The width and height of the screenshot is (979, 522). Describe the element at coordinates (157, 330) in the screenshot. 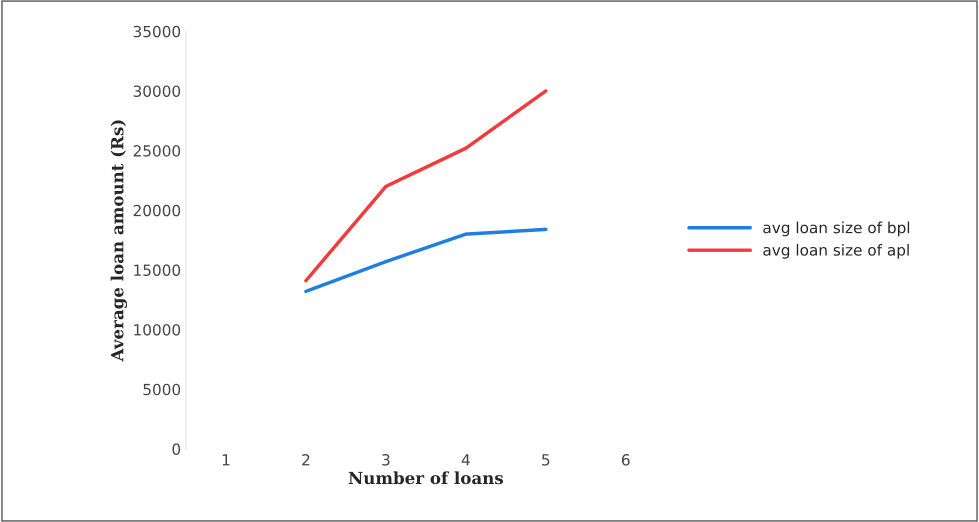

I see `y-tick-label: 10000` at that location.